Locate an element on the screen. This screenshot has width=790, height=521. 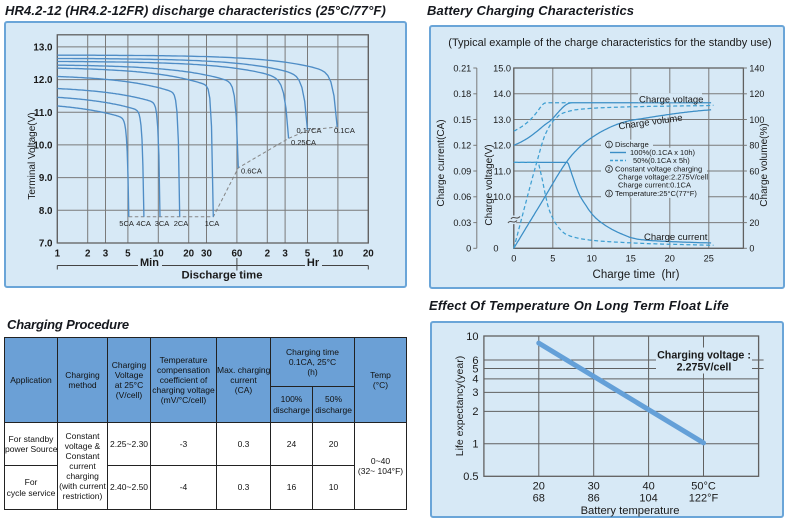
svg-text: 0.12 is located at coordinates (462, 146).